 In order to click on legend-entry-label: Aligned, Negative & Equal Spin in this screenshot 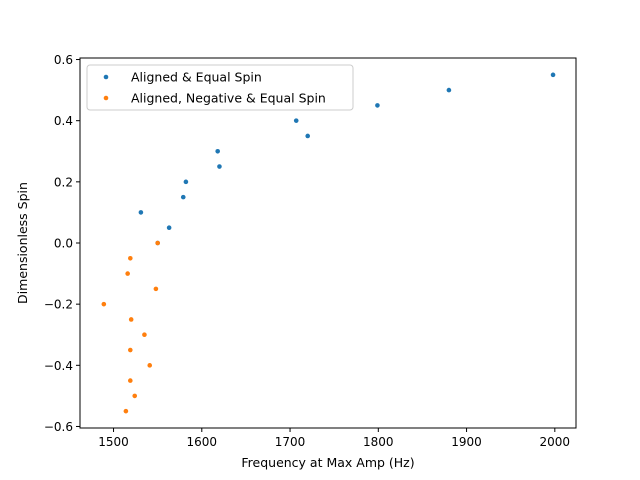, I will do `click(228, 98)`.